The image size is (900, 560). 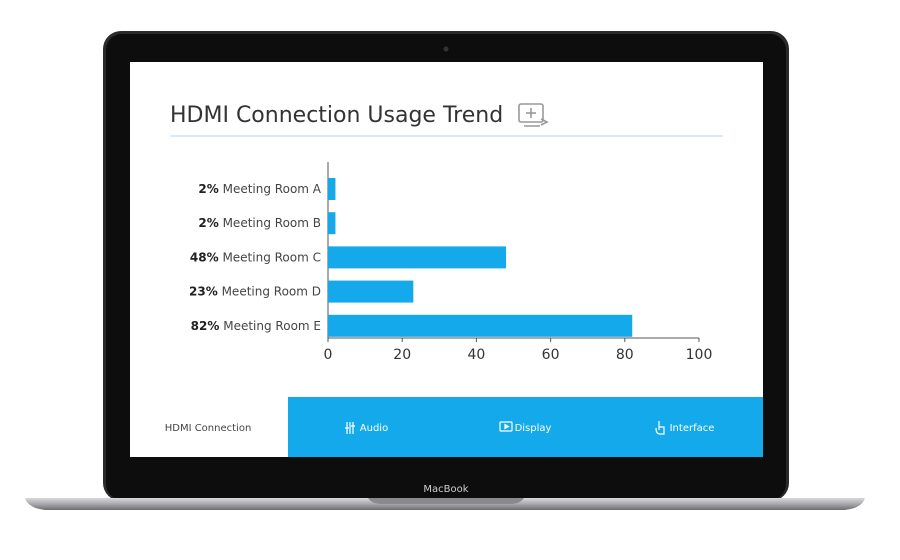 I want to click on category-name: Meeting Room E, so click(x=272, y=325).